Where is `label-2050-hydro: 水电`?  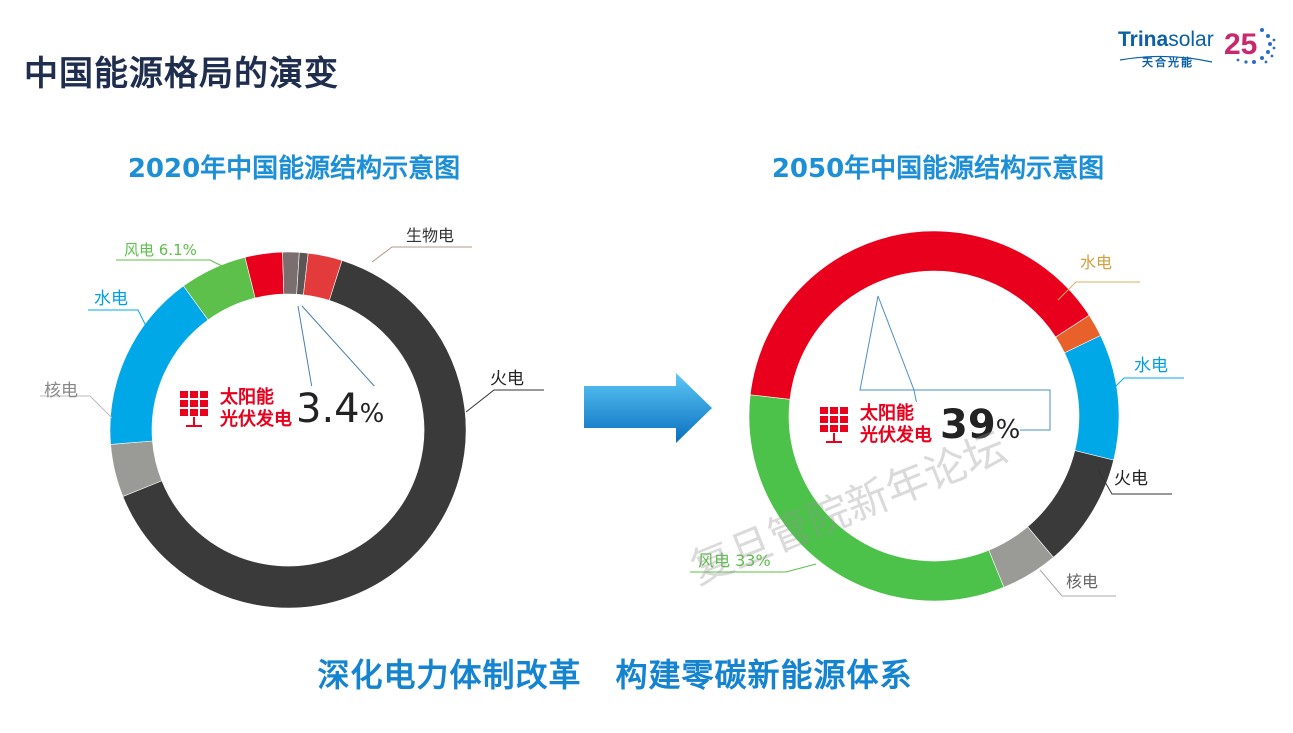 label-2050-hydro: 水电 is located at coordinates (1151, 366).